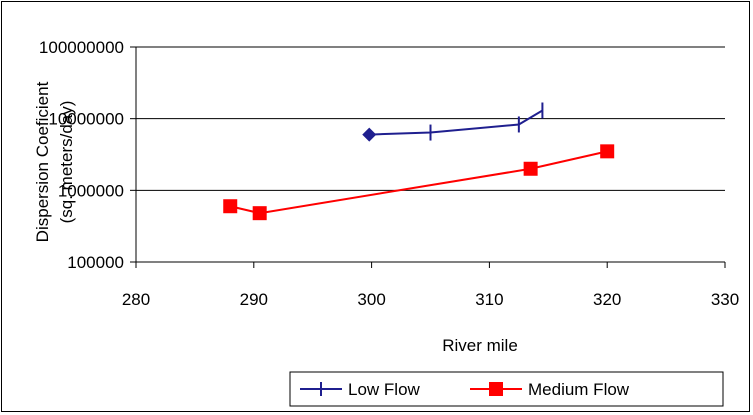 Image resolution: width=753 pixels, height=415 pixels. I want to click on series-medium-flow, so click(419, 182).